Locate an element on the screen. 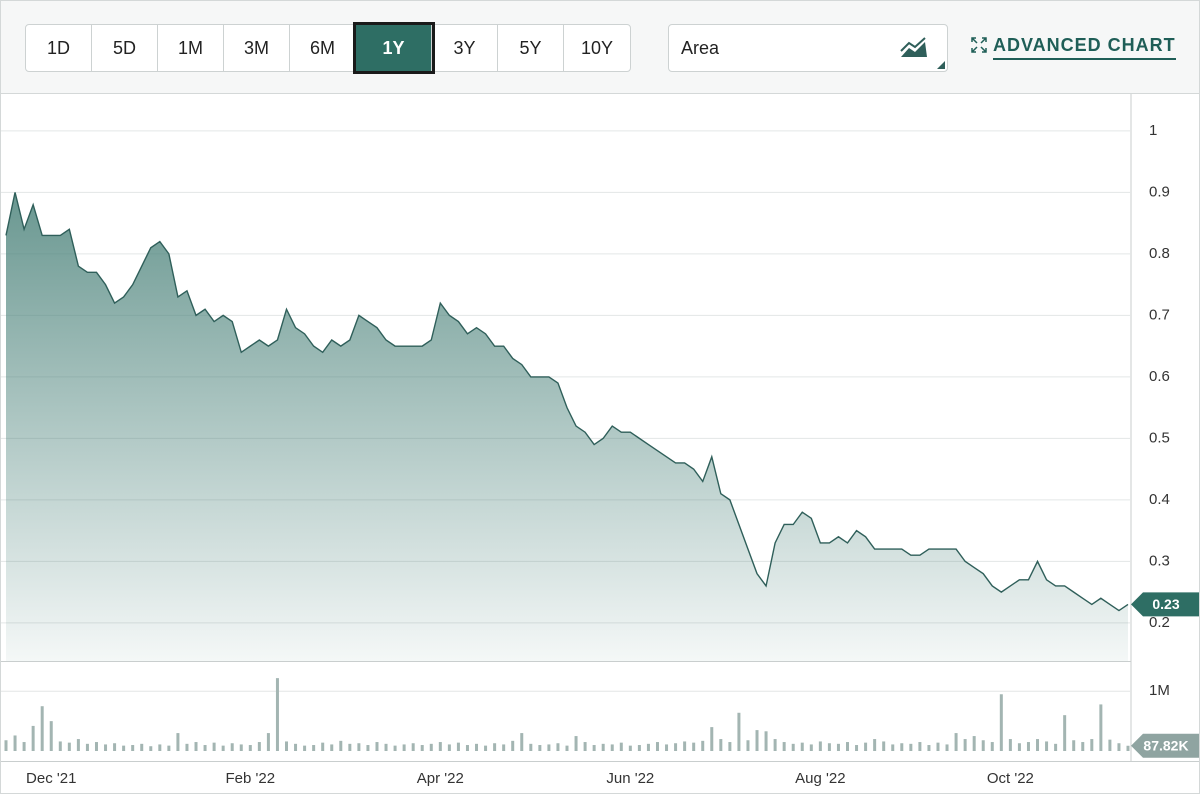  range-button: 3M is located at coordinates (257, 48).